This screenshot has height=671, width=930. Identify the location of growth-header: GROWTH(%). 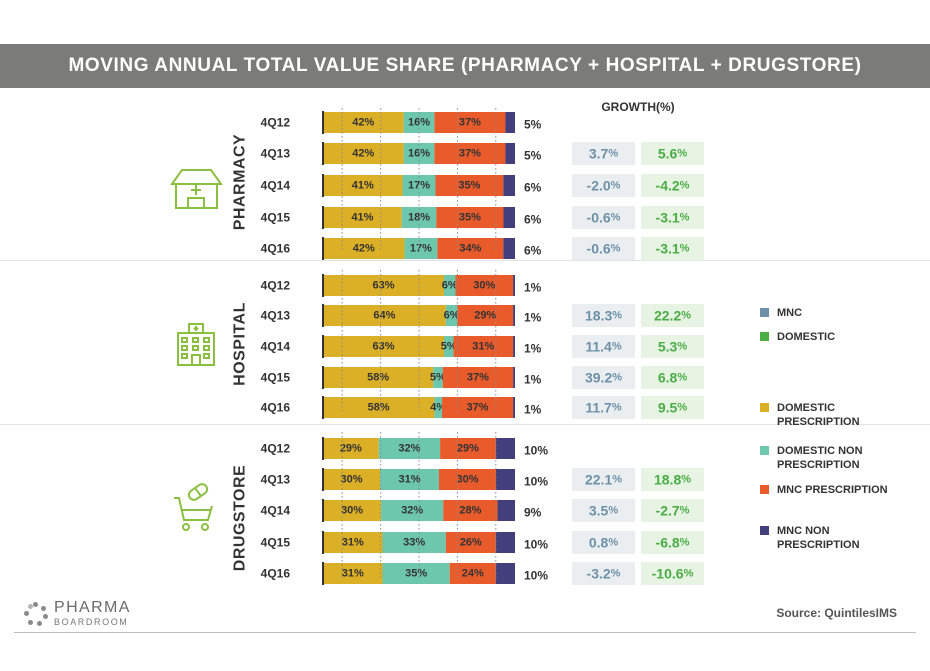
(637, 107).